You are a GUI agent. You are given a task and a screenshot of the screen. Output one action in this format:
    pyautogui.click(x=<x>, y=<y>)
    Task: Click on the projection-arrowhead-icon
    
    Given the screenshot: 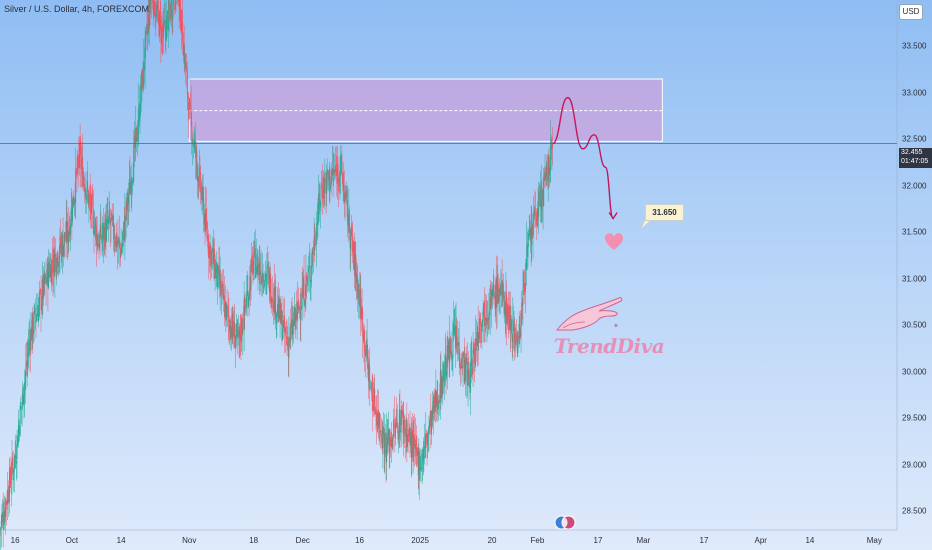 What is the action you would take?
    pyautogui.click(x=613, y=216)
    